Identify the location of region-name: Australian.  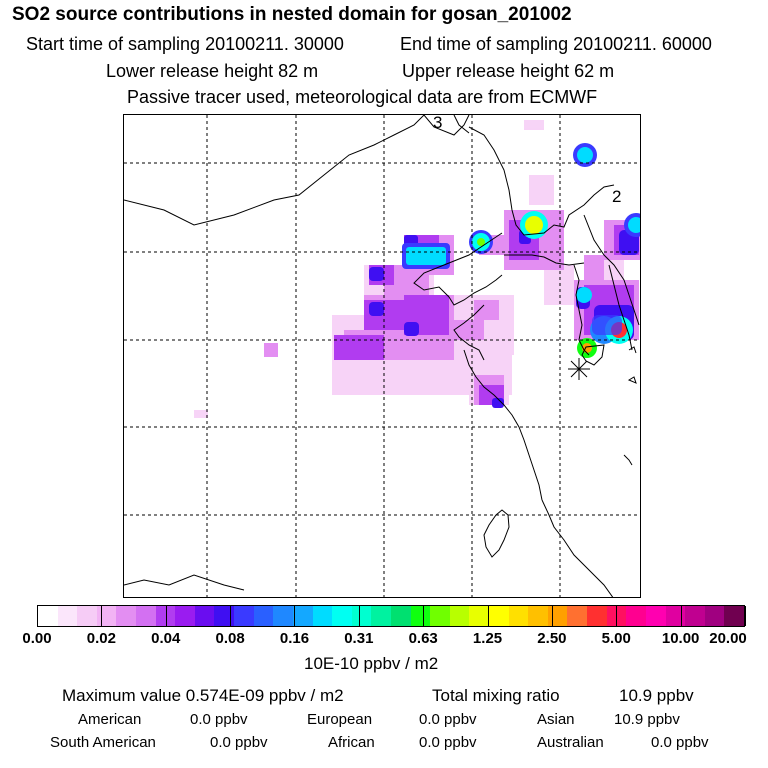
(570, 742).